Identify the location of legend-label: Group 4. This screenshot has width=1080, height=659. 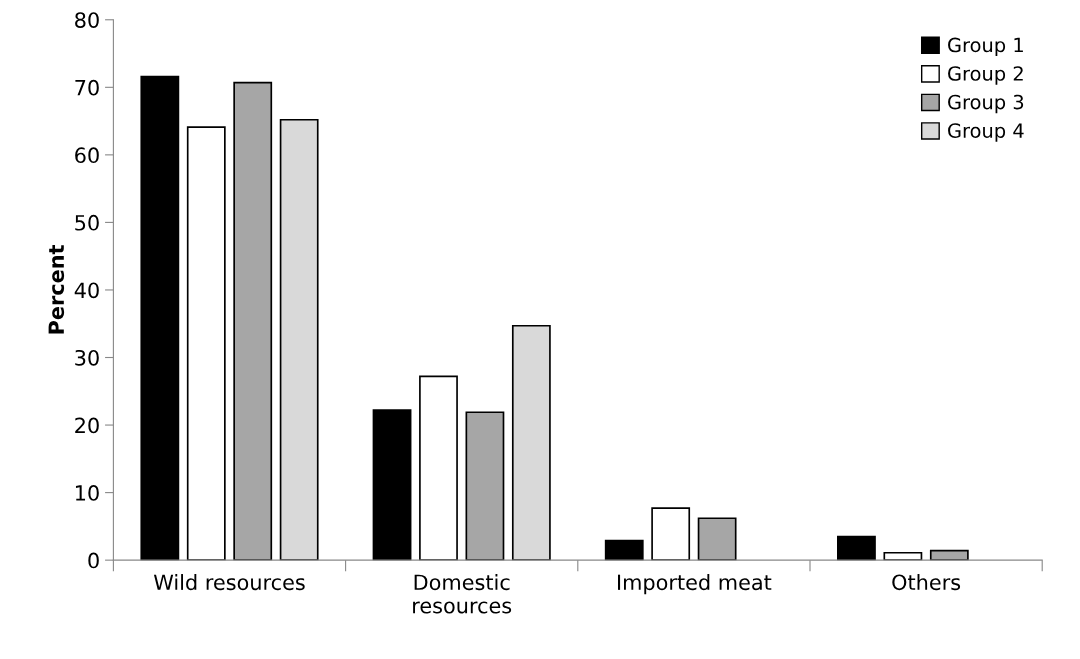
(986, 132).